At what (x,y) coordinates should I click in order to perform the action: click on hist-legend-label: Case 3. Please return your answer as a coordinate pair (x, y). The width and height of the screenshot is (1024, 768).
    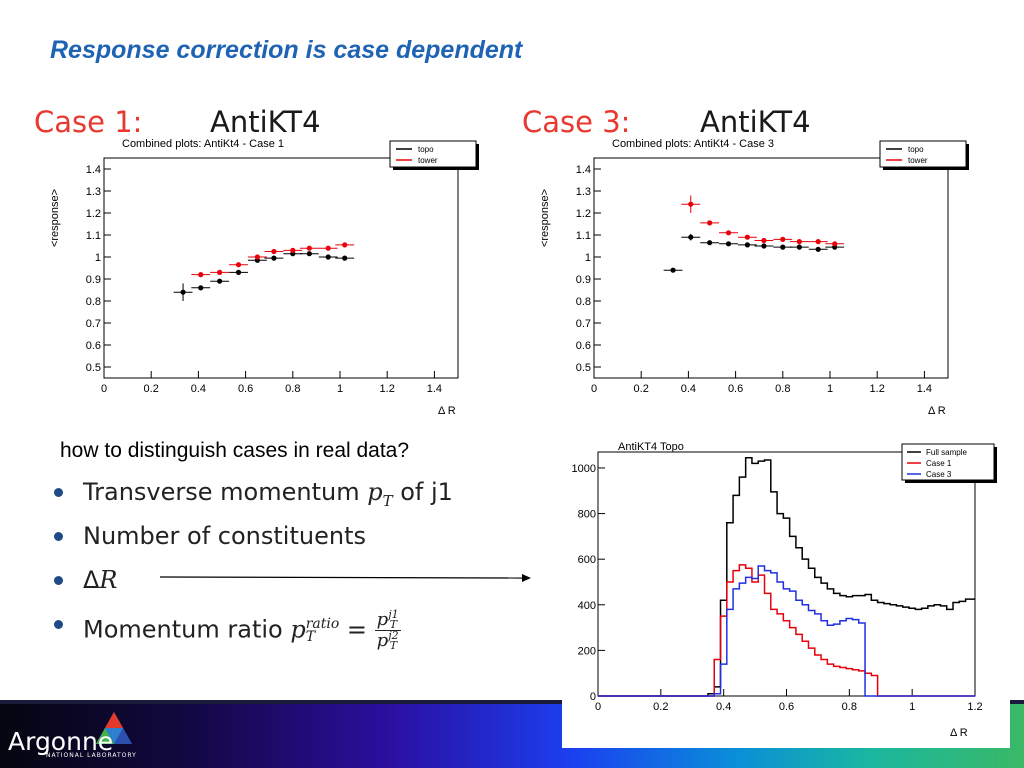
    Looking at the image, I should click on (939, 474).